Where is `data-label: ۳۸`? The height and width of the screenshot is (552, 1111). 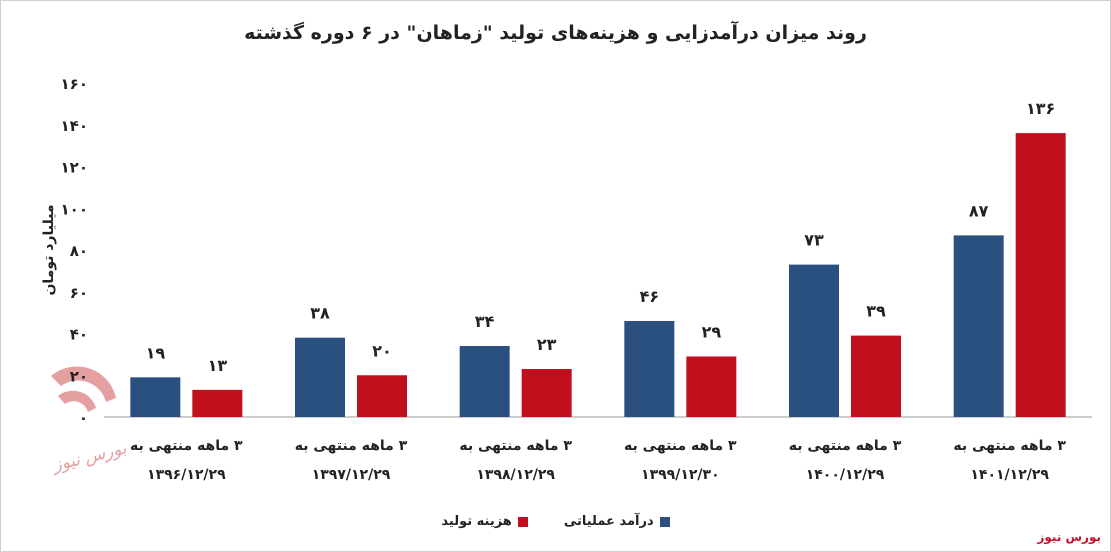 data-label: ۳۸ is located at coordinates (320, 313).